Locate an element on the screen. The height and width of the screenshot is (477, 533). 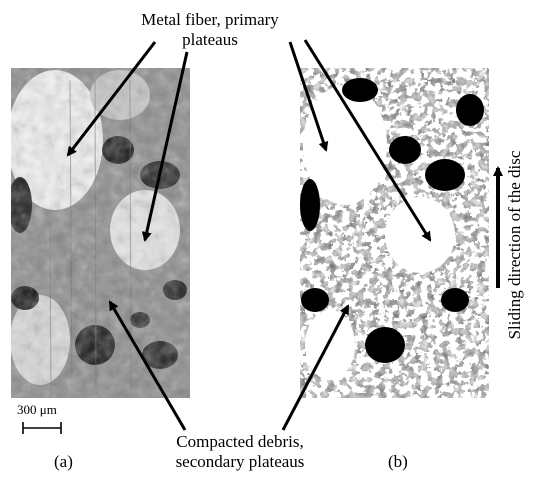
secondary-plateaus-line2: secondary plateaus is located at coordinates (240, 461).